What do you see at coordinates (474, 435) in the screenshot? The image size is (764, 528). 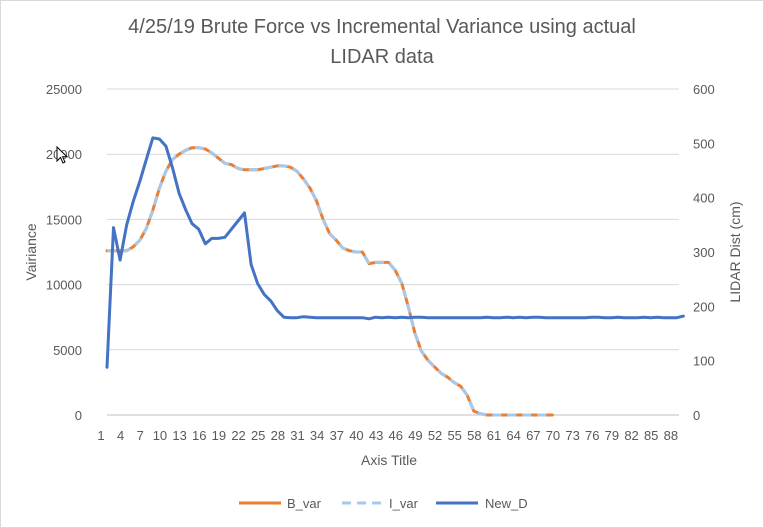 I see `x-tick-label: 58` at bounding box center [474, 435].